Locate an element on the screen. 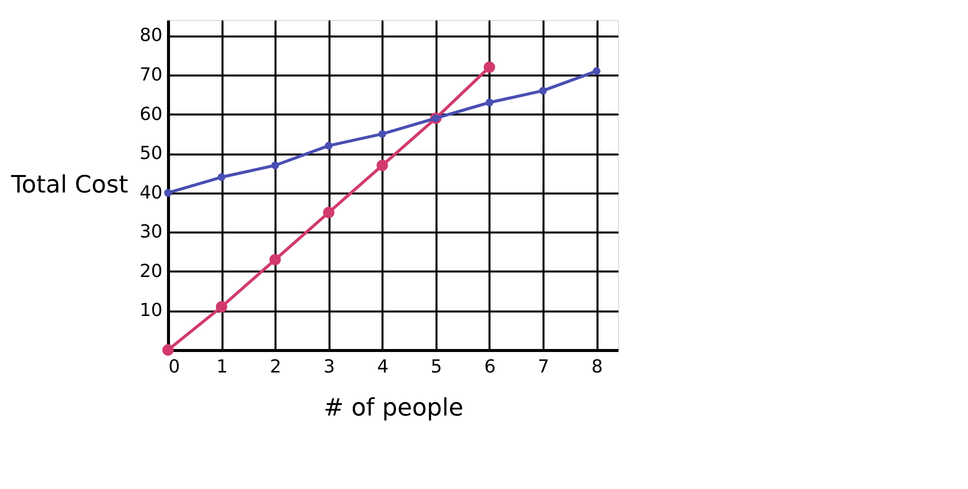 Image resolution: width=968 pixels, height=489 pixels. x-tick-label: 6 is located at coordinates (490, 367).